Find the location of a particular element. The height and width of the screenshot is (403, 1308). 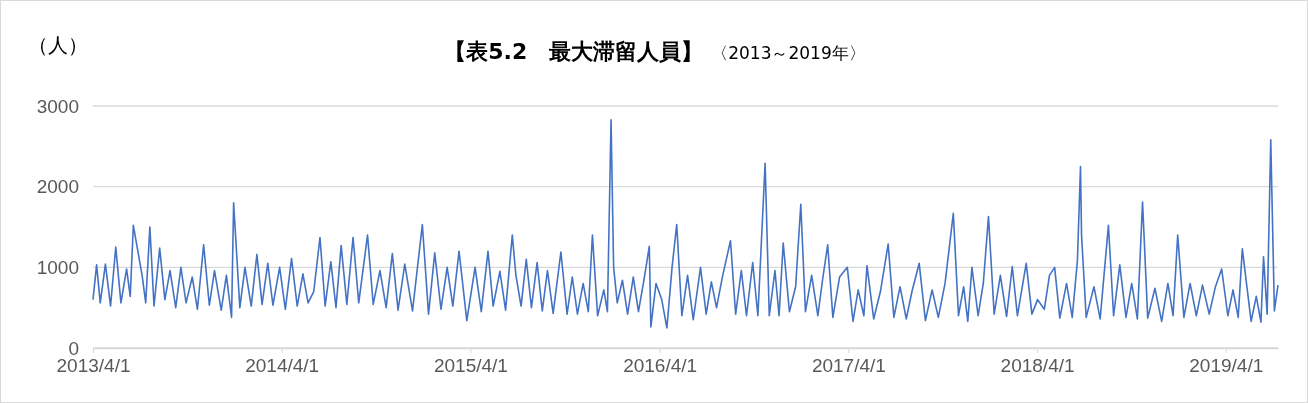

x-tick-label: 2015/4/1 is located at coordinates (470, 366).